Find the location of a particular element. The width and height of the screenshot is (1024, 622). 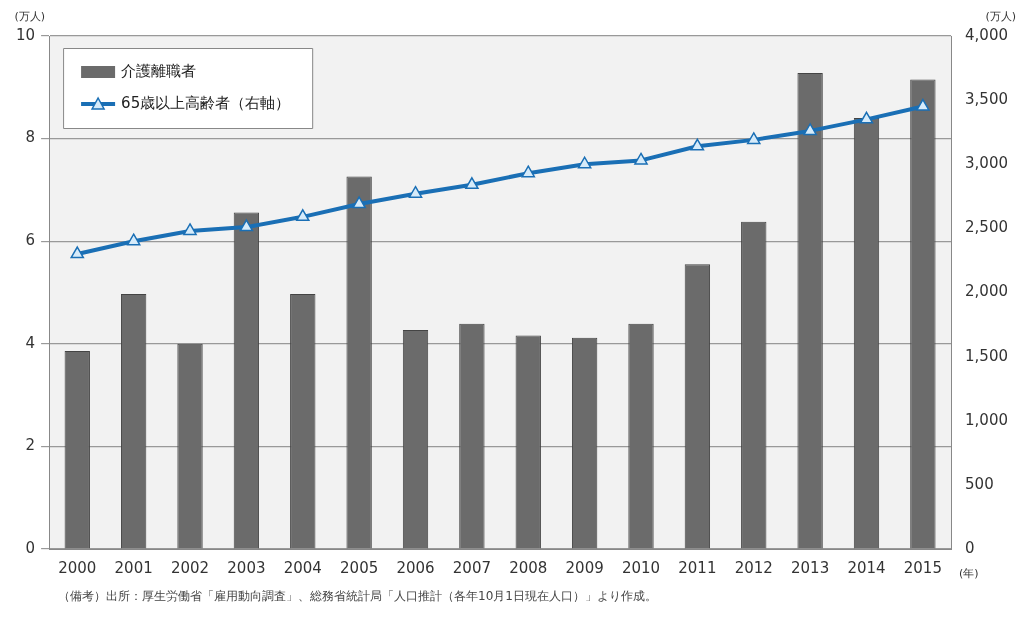

x-tick-label: 2004 is located at coordinates (302, 567).